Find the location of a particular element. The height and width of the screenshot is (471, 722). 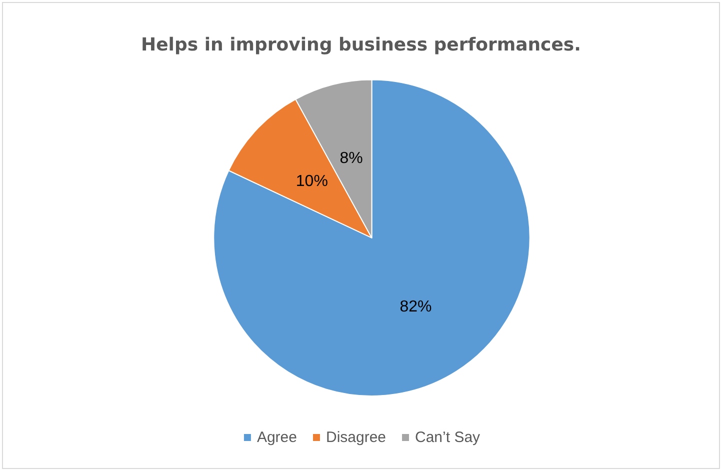

data-label: 8% is located at coordinates (351, 158).